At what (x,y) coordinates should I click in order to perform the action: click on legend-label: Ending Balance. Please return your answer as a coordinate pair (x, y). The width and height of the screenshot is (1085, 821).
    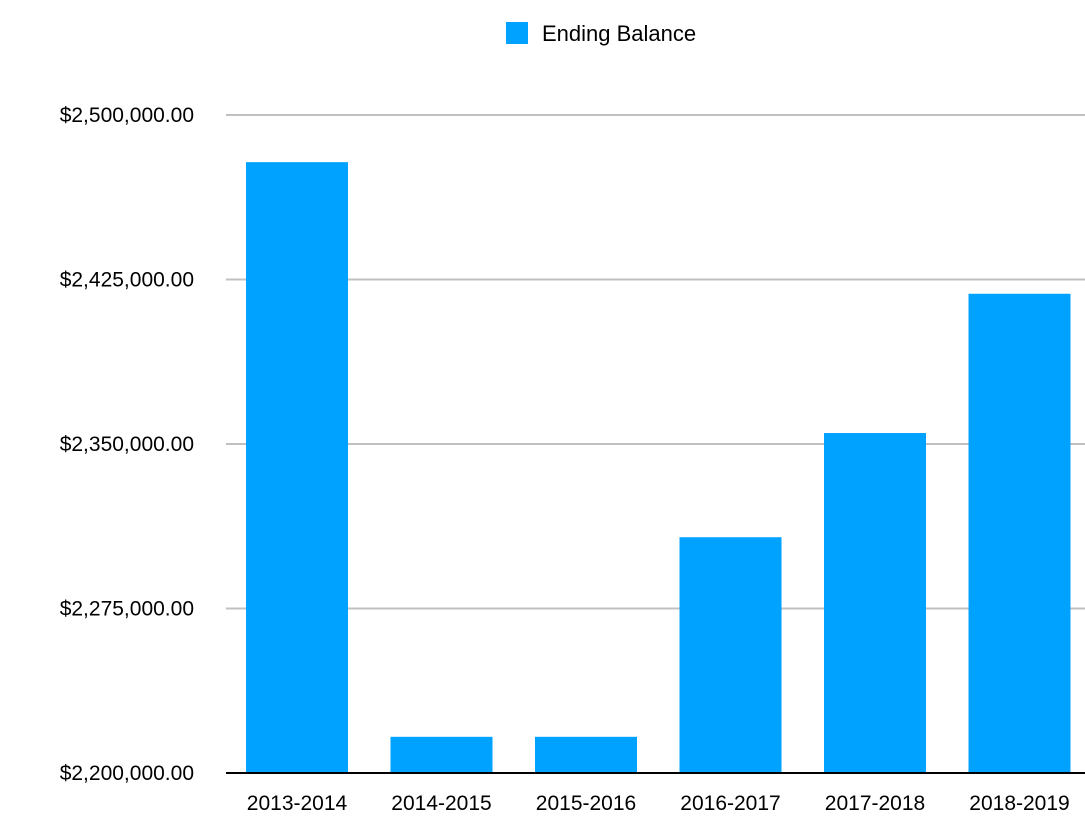
    Looking at the image, I should click on (619, 33).